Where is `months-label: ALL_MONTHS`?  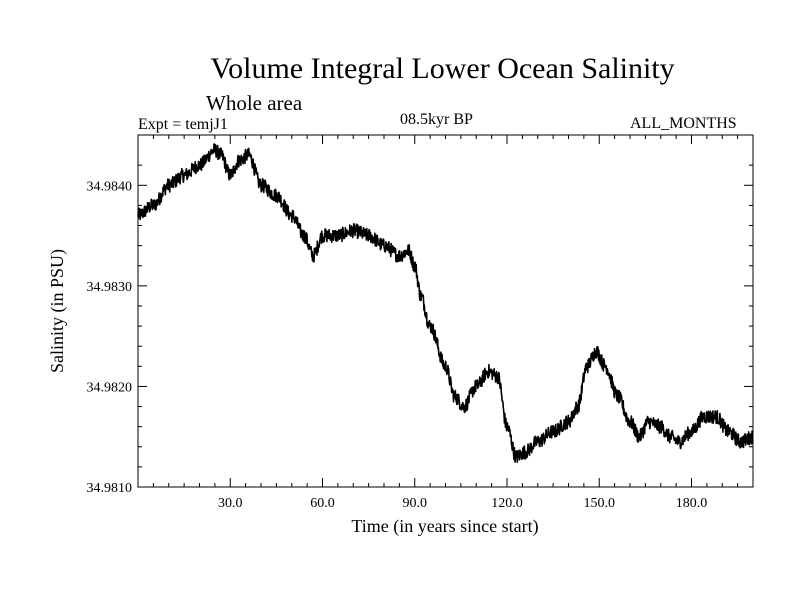
months-label: ALL_MONTHS is located at coordinates (683, 123).